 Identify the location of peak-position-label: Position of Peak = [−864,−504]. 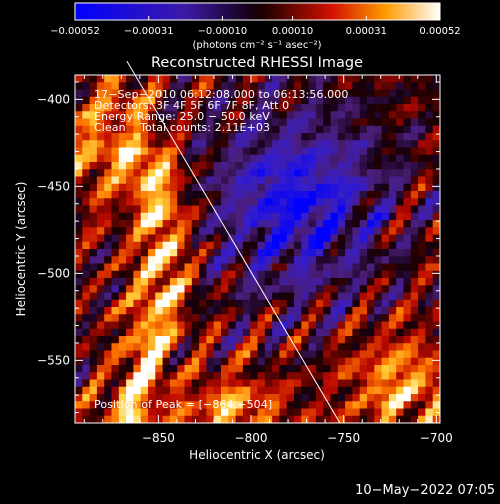
(183, 404).